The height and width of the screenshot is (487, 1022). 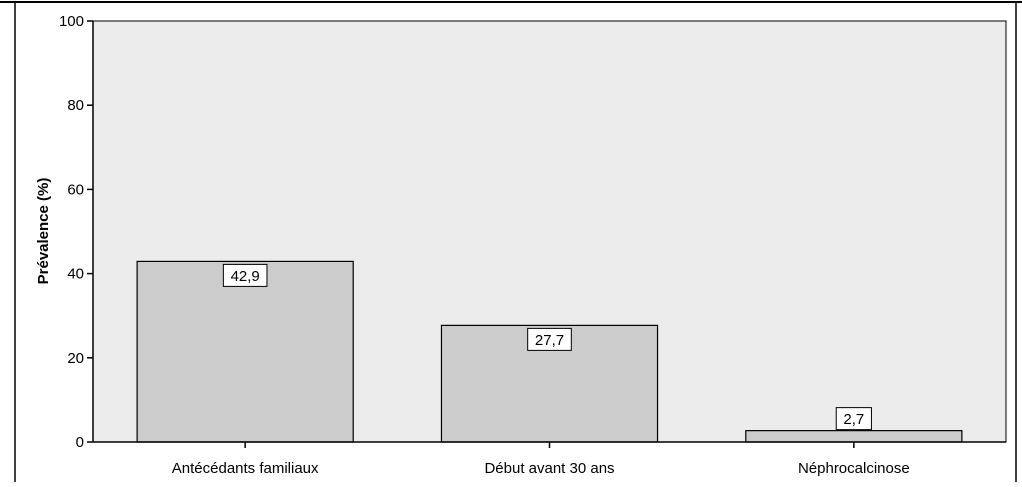 I want to click on y-tick-label: 80, so click(x=75, y=105).